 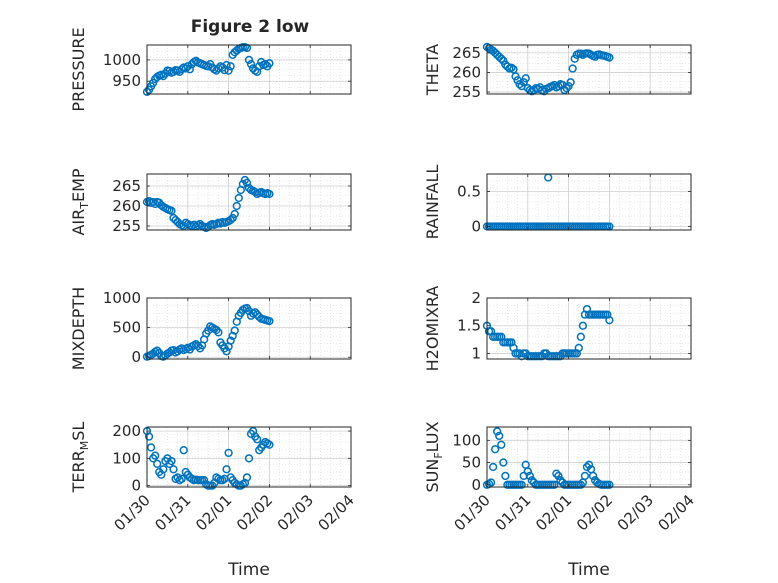 I want to click on figure-title: Figure 2 low, so click(x=250, y=27).